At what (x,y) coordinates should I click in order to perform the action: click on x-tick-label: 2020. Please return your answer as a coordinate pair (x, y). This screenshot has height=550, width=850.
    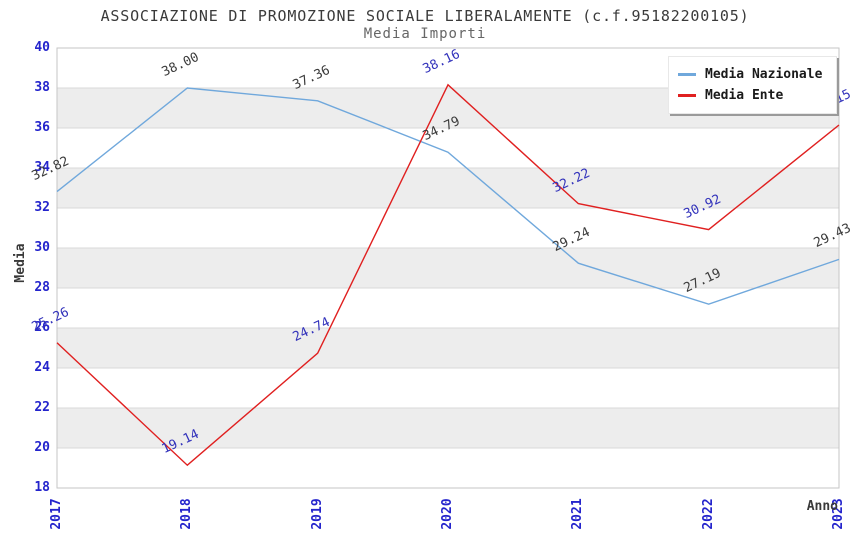
    Looking at the image, I should click on (447, 514).